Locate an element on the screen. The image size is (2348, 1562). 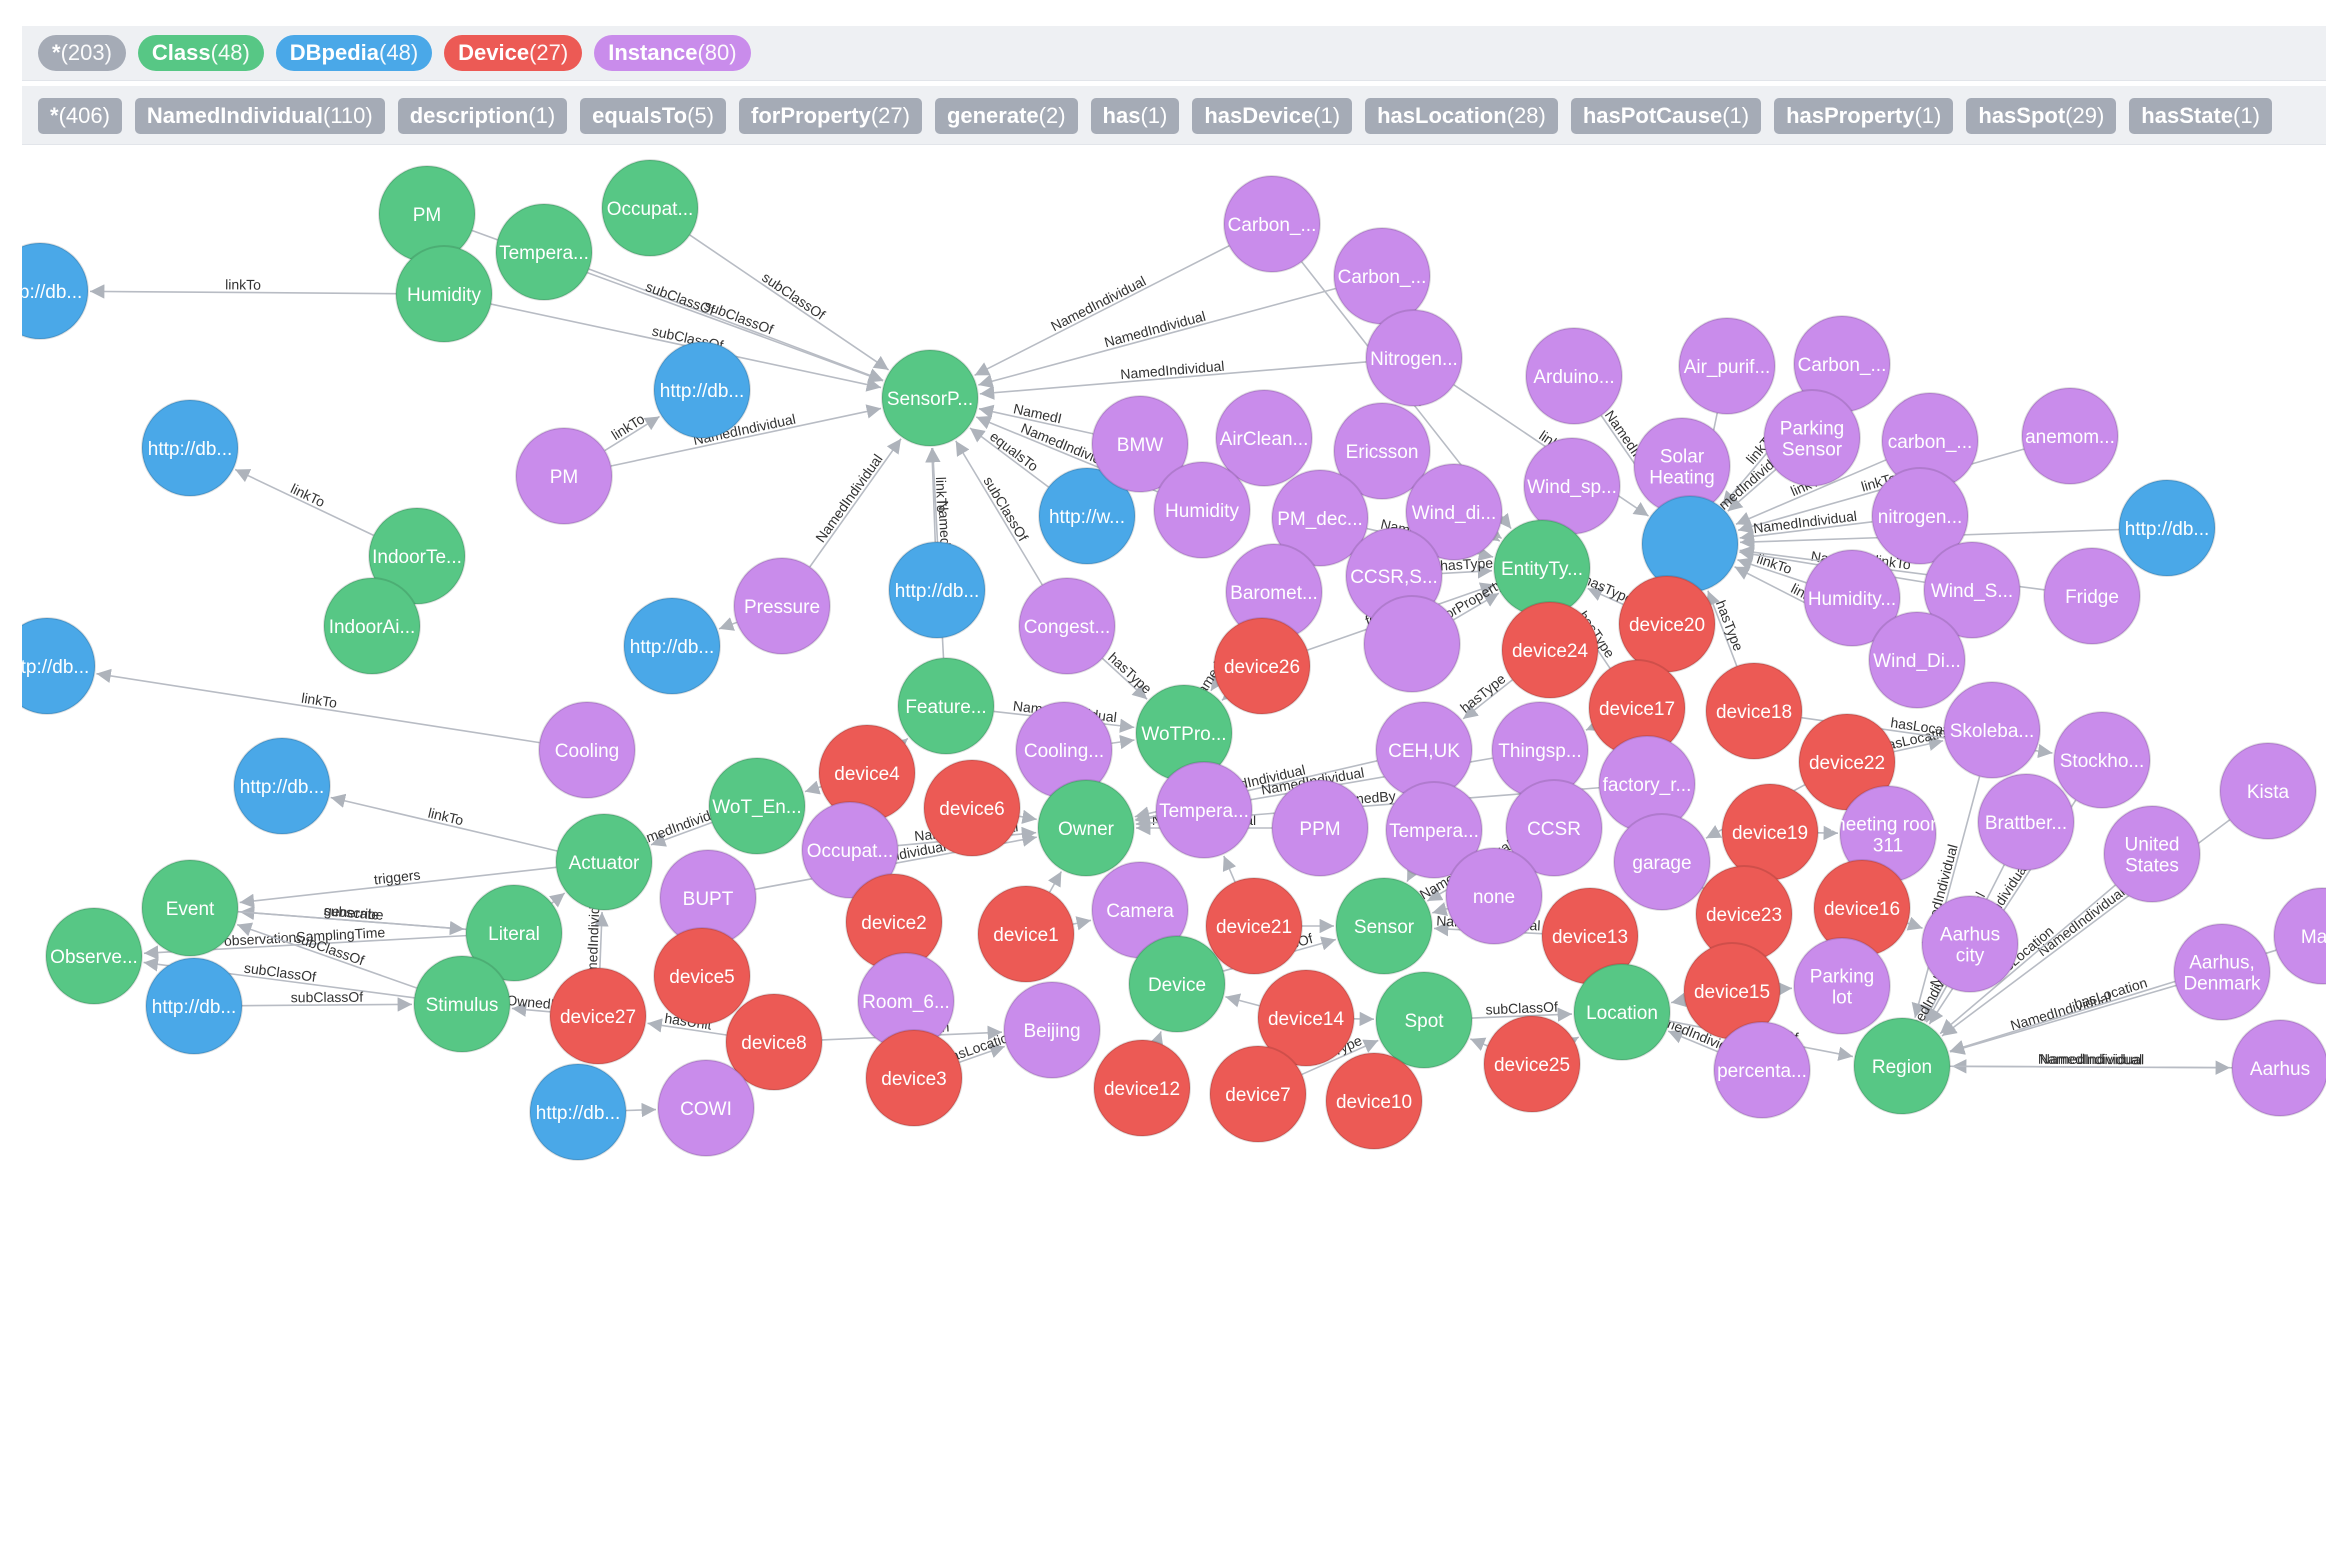
relationship-type-tag: hasDevice (1) is located at coordinates (1272, 116).